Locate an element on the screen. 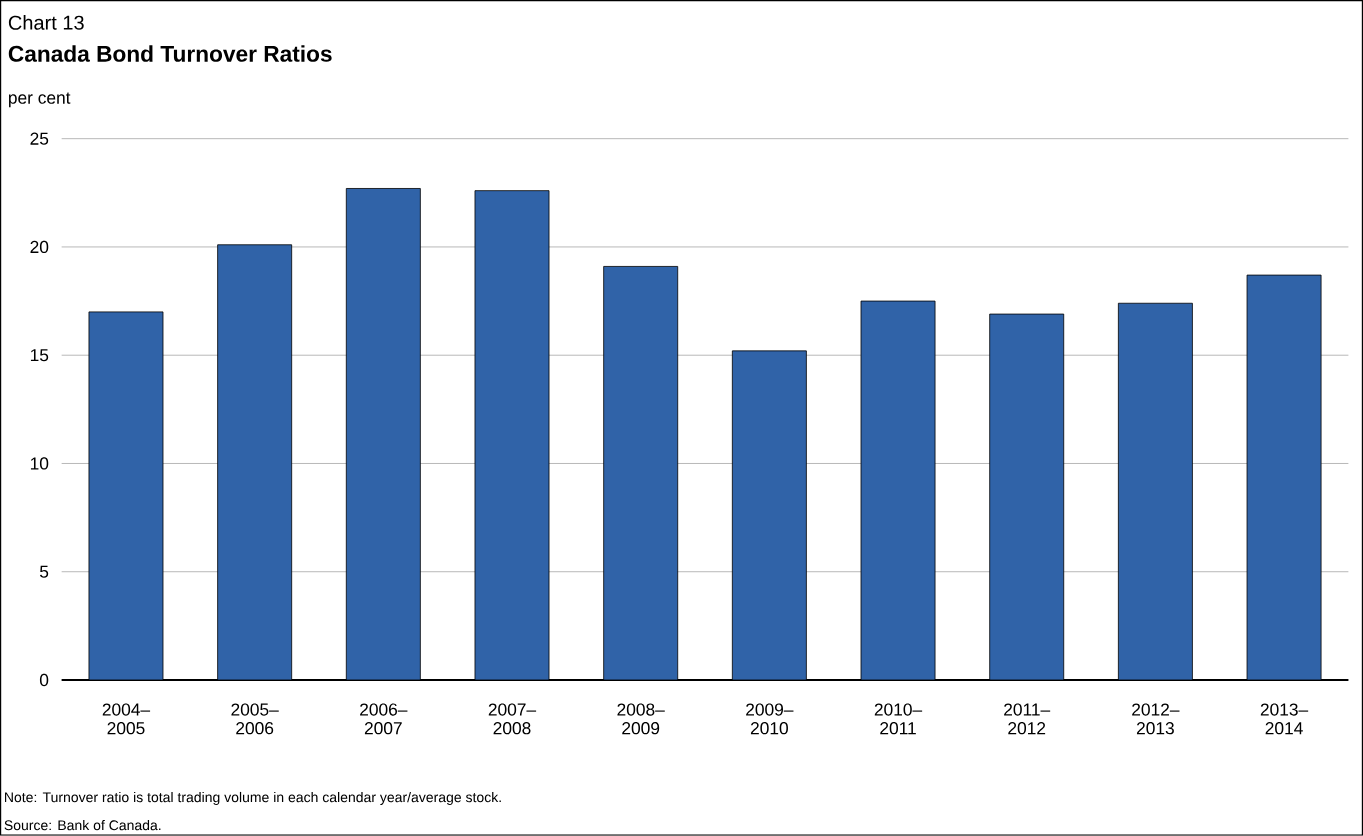 This screenshot has height=836, width=1363. x-tick-label: 2011– 2012 is located at coordinates (1027, 719).